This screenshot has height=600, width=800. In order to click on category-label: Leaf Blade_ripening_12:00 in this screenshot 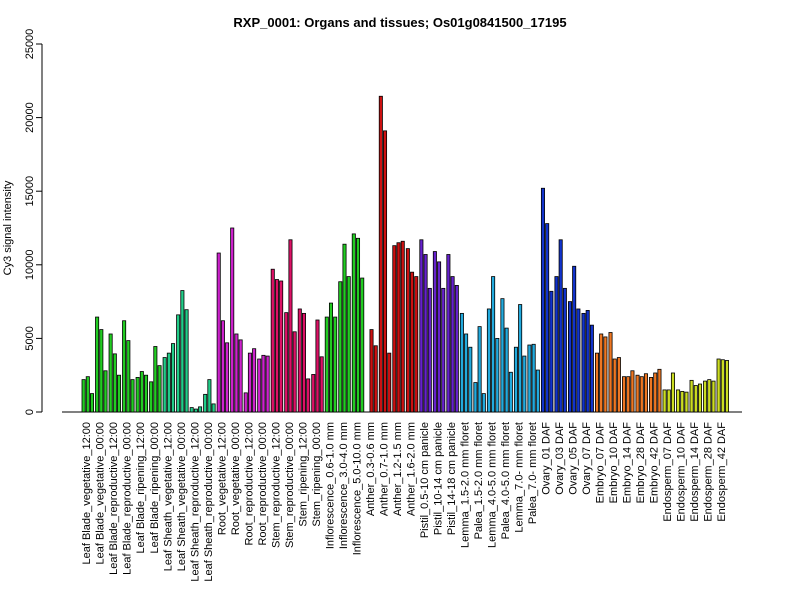, I will do `click(141, 488)`.